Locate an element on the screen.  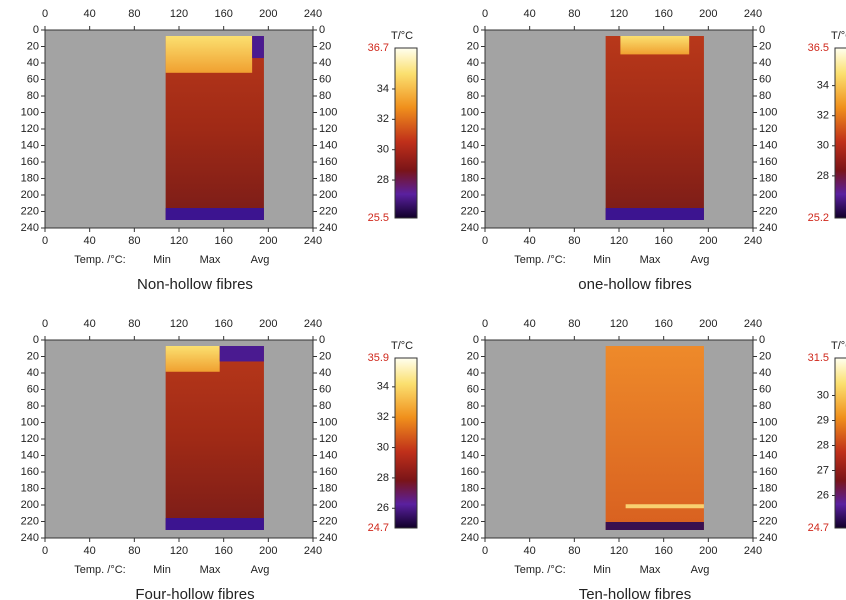
y-tick-label-left: 140 is located at coordinates (30, 455).